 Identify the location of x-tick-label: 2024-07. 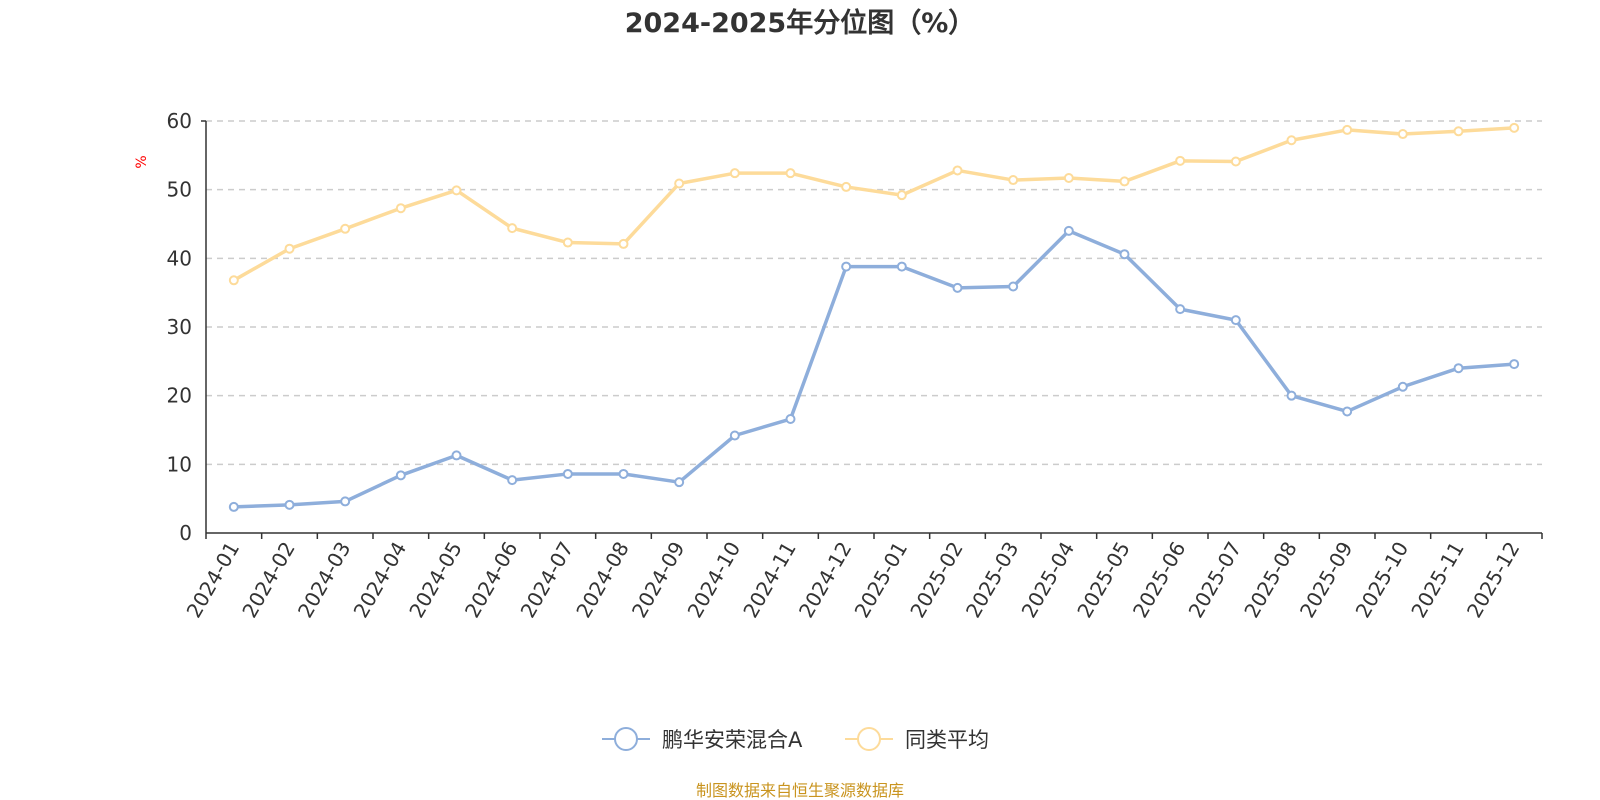
(547, 580).